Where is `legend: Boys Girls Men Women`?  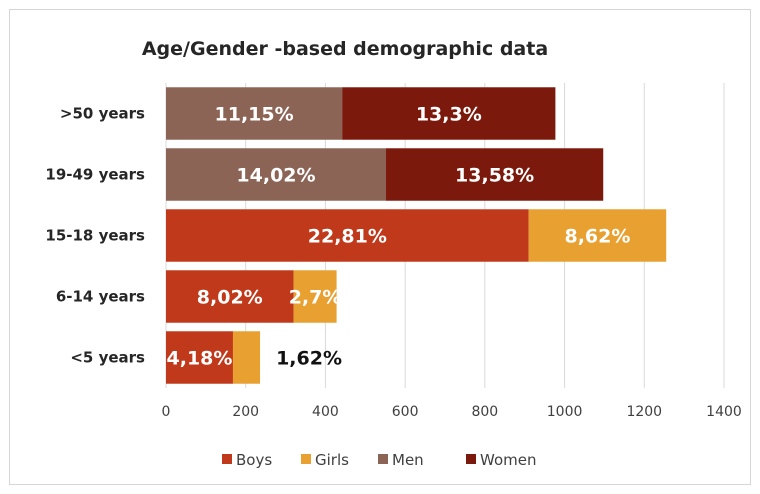 legend: Boys Girls Men Women is located at coordinates (379, 460).